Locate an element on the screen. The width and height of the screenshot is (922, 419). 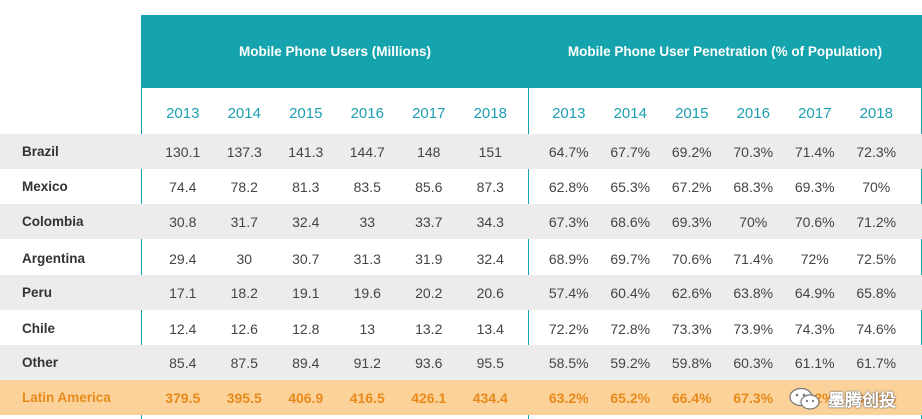
users-cell: 29.4 is located at coordinates (183, 258).